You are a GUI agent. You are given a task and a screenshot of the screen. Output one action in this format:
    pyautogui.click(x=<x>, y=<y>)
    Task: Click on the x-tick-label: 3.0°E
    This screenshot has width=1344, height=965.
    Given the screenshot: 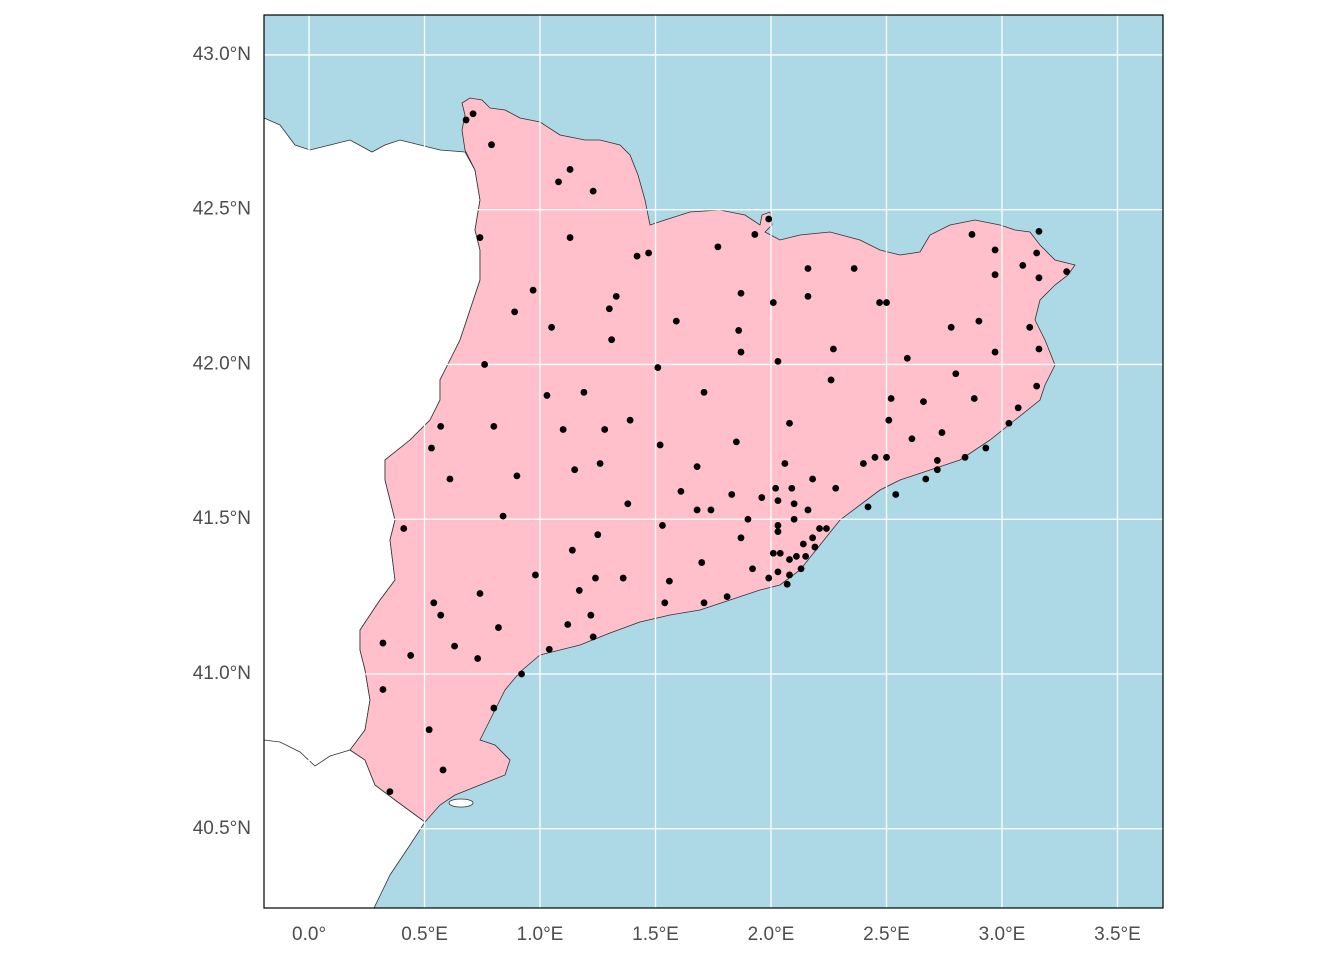 What is the action you would take?
    pyautogui.click(x=1002, y=934)
    